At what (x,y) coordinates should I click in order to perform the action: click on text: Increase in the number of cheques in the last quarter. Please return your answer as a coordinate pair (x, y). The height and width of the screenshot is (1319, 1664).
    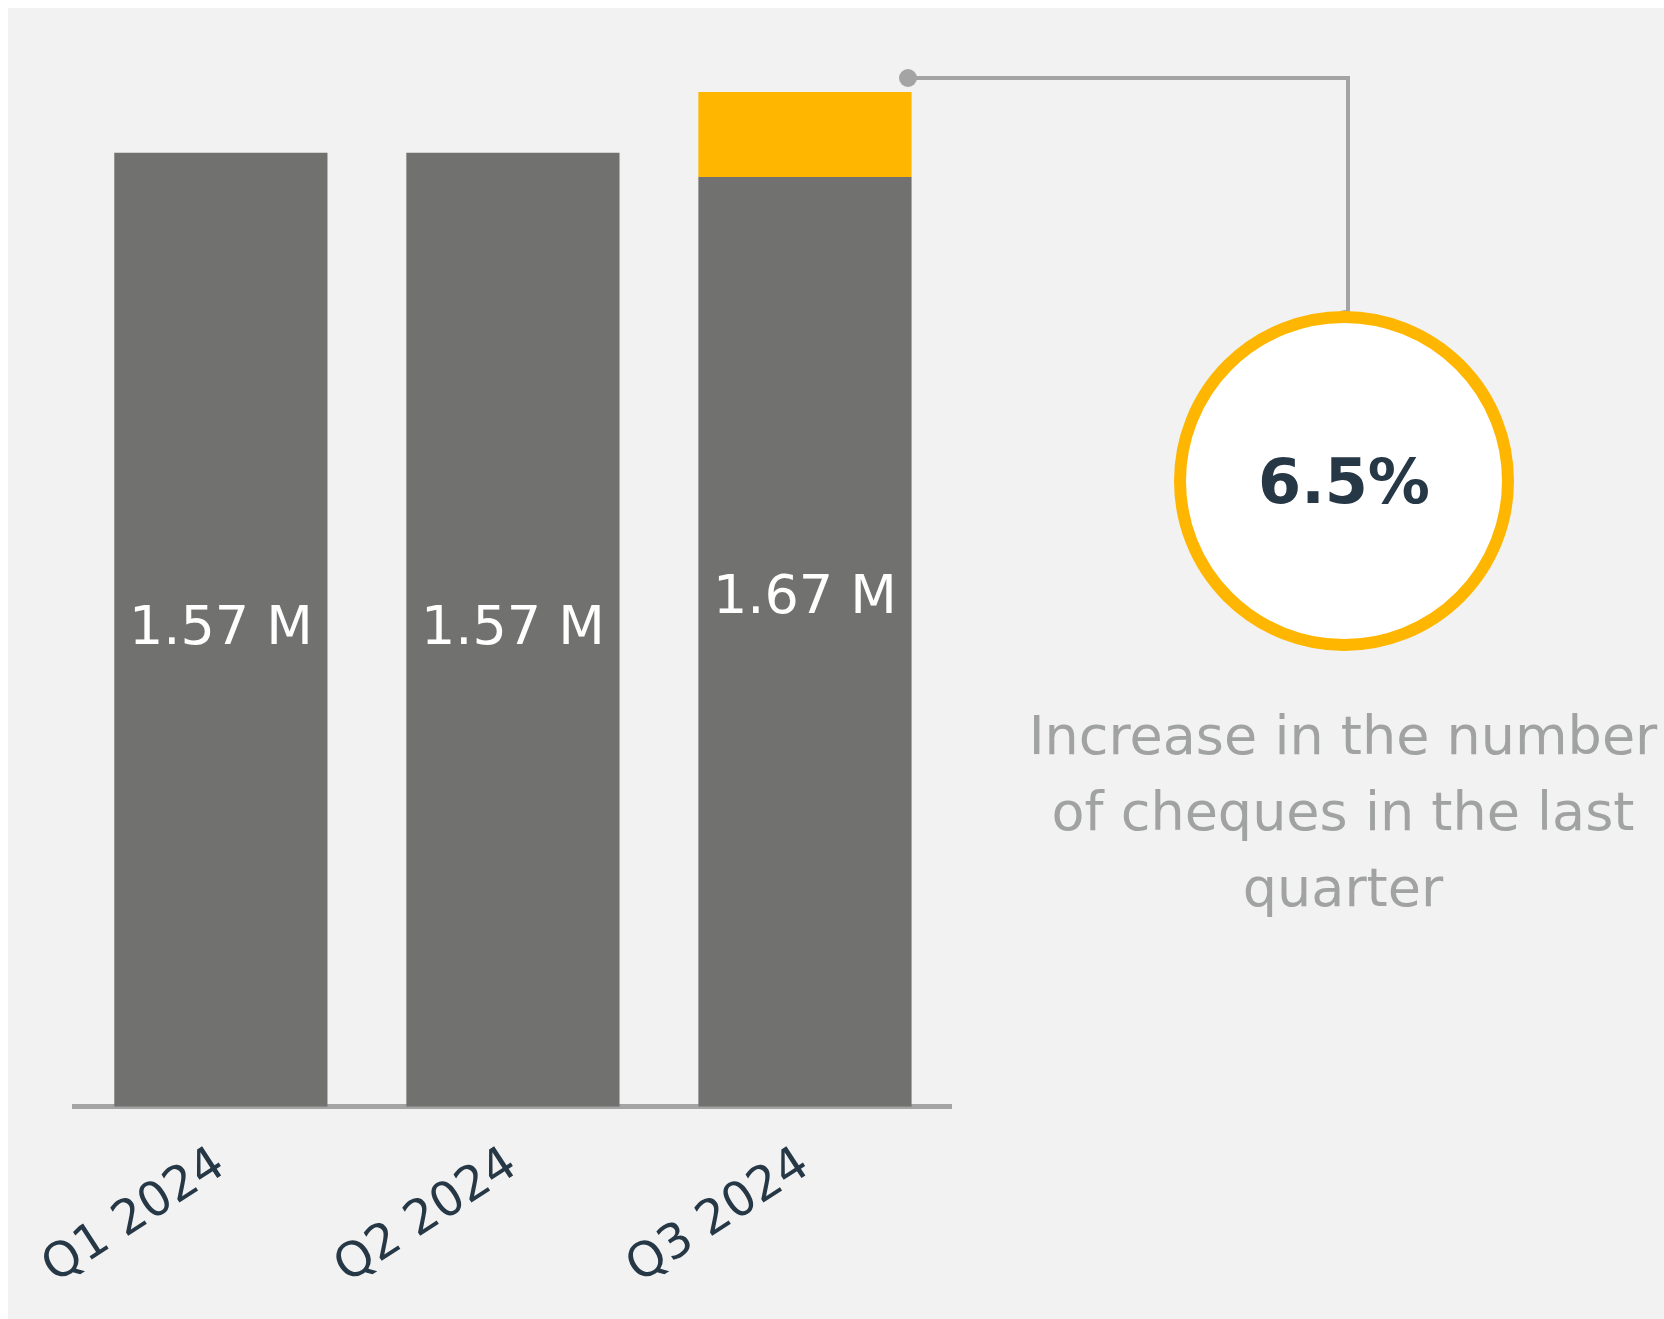
    Looking at the image, I should click on (1343, 812).